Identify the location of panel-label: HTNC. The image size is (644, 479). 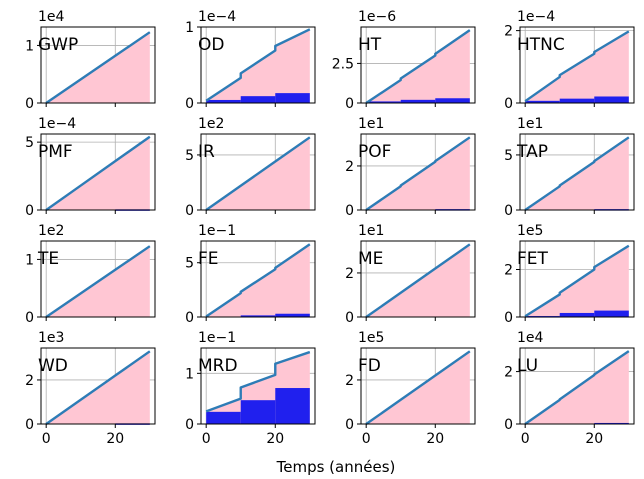
(541, 45).